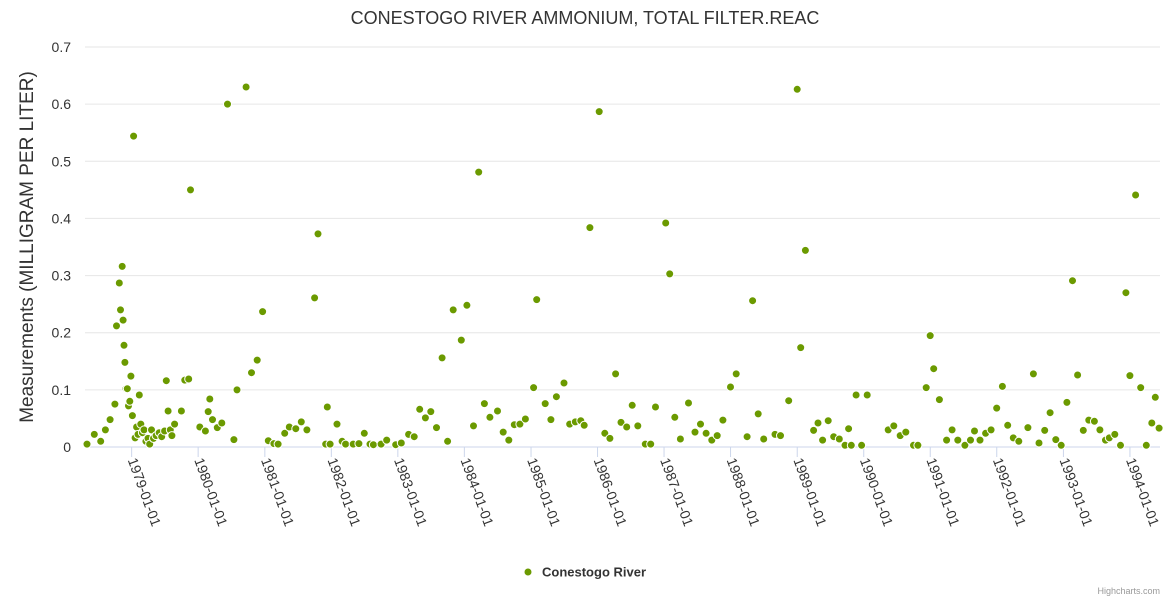 The width and height of the screenshot is (1170, 600). I want to click on legend: Conestogo River, so click(584, 572).